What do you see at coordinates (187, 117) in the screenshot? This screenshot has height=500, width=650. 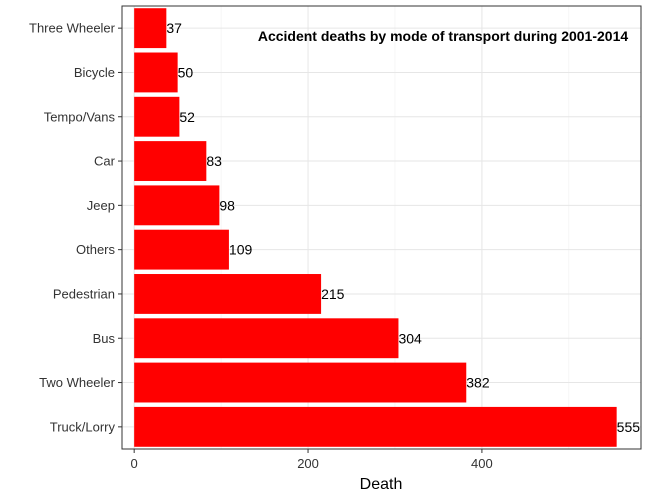 I see `bar-value-label: 52` at bounding box center [187, 117].